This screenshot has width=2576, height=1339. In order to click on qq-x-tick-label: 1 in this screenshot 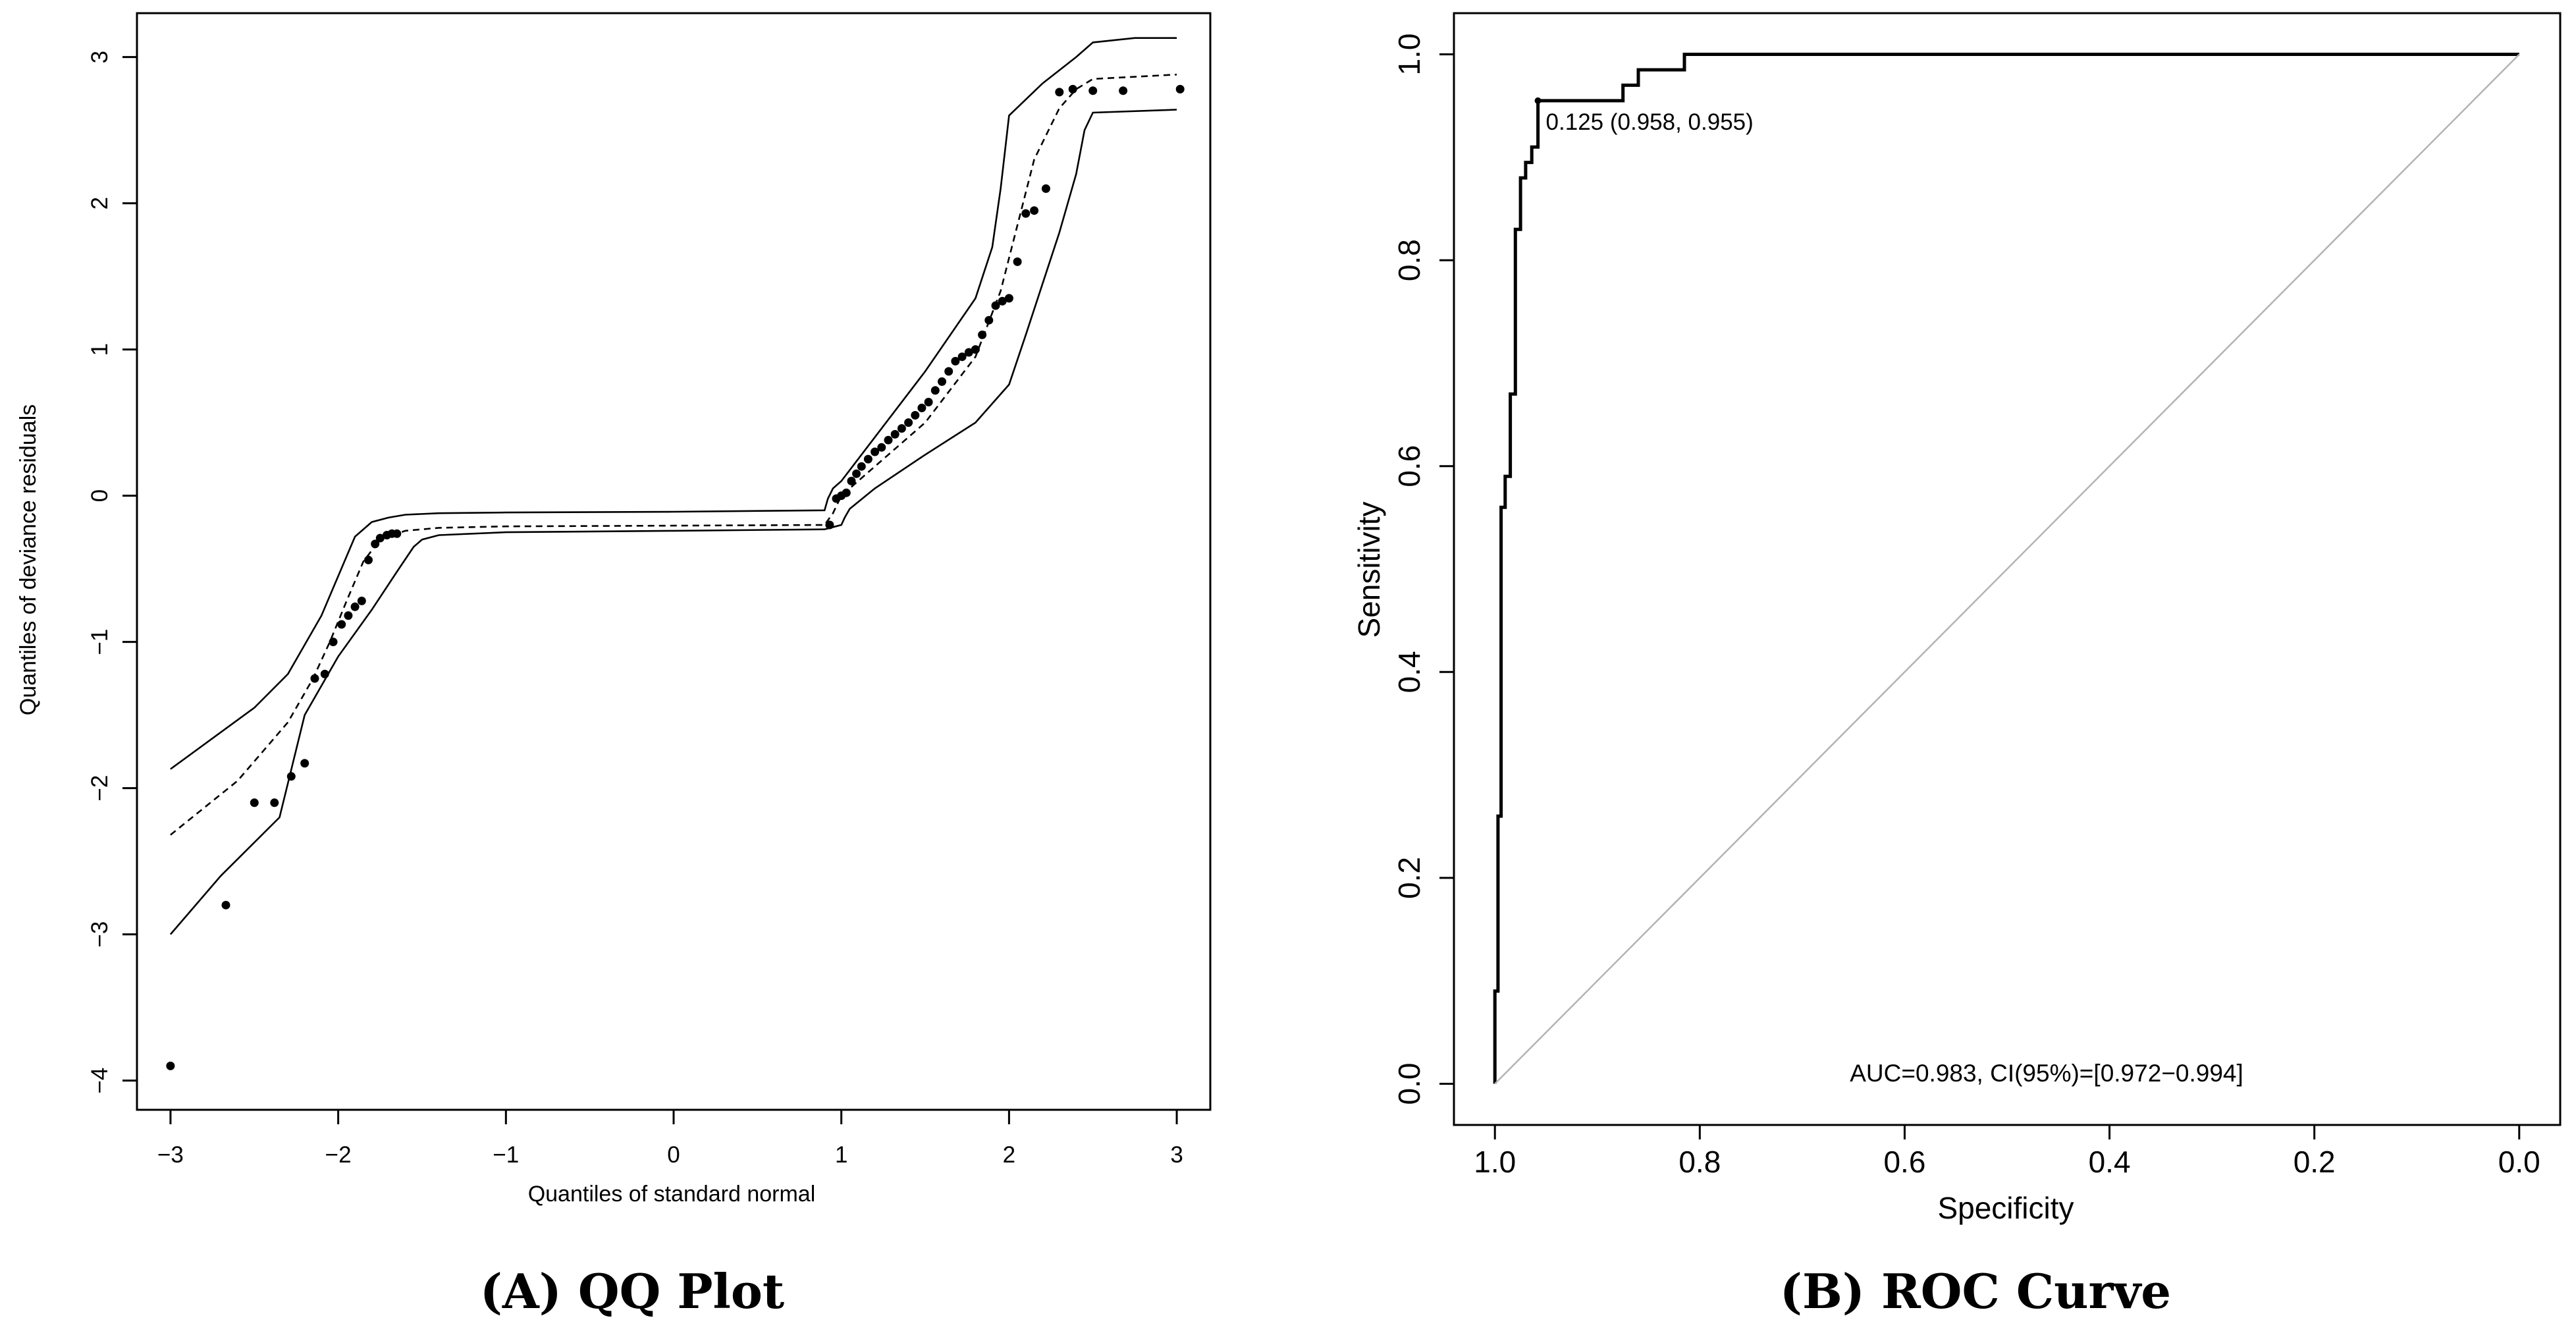, I will do `click(841, 1155)`.